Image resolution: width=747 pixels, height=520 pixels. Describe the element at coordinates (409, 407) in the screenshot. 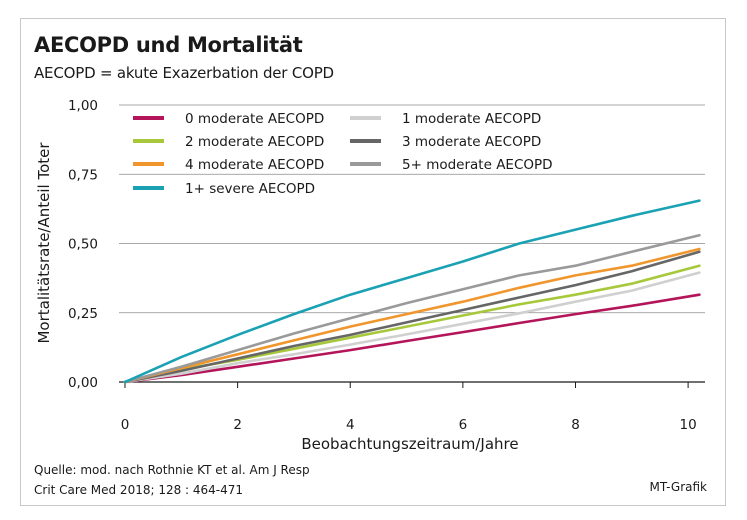

I see `x-axis-ticks: 0 2 4 6 8 10` at that location.